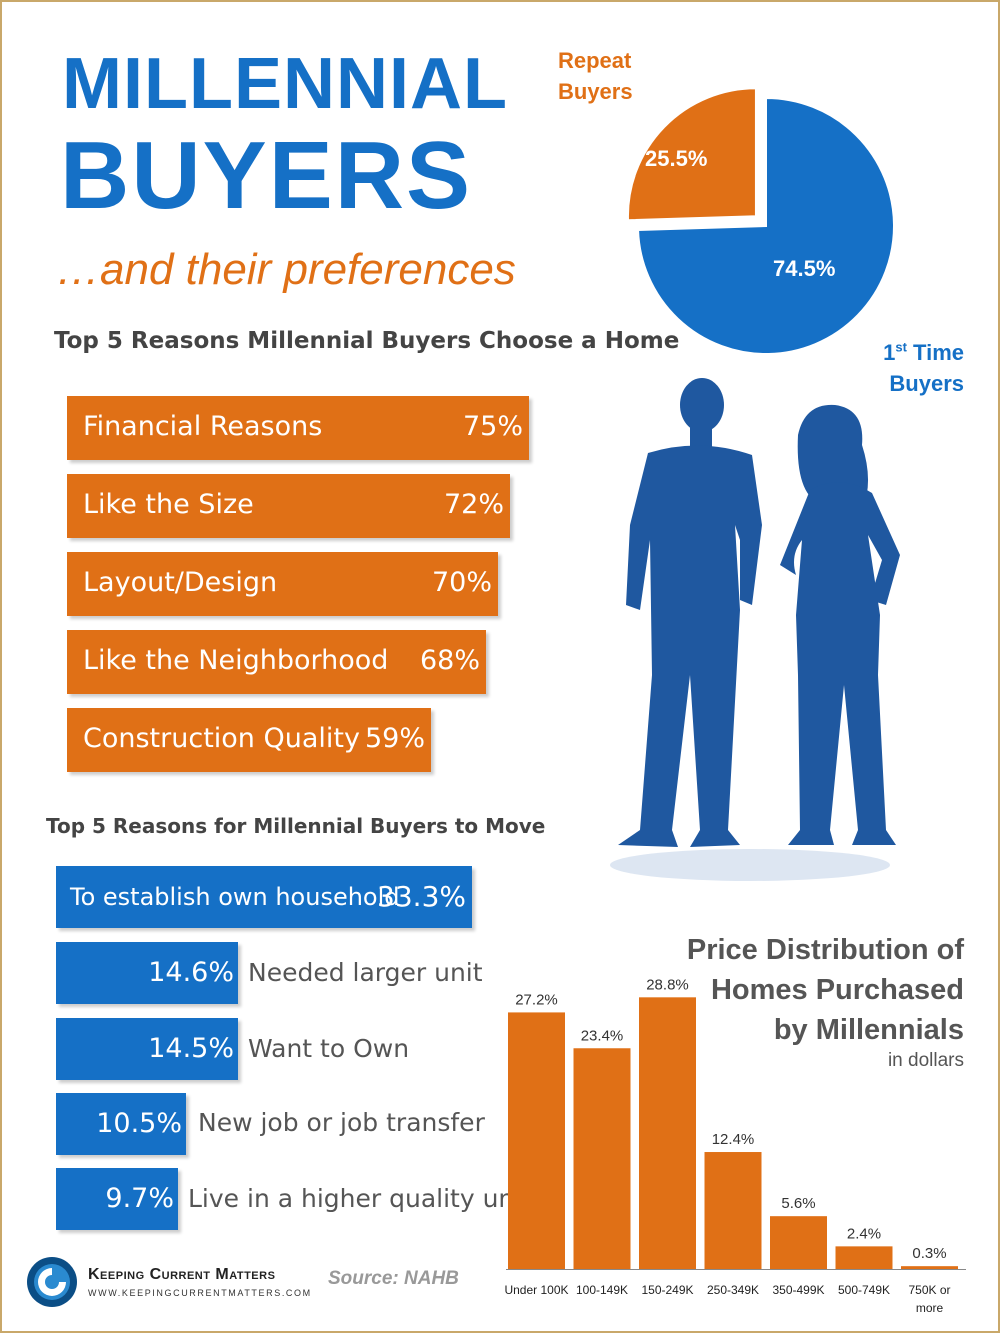 The image size is (1000, 1333). What do you see at coordinates (421, 896) in the screenshot?
I see `move-bar-value: 33.3%` at bounding box center [421, 896].